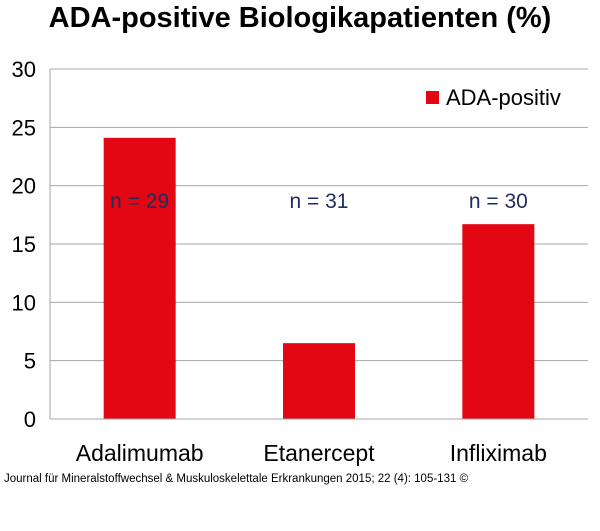  I want to click on bar-etanercept, so click(319, 381).